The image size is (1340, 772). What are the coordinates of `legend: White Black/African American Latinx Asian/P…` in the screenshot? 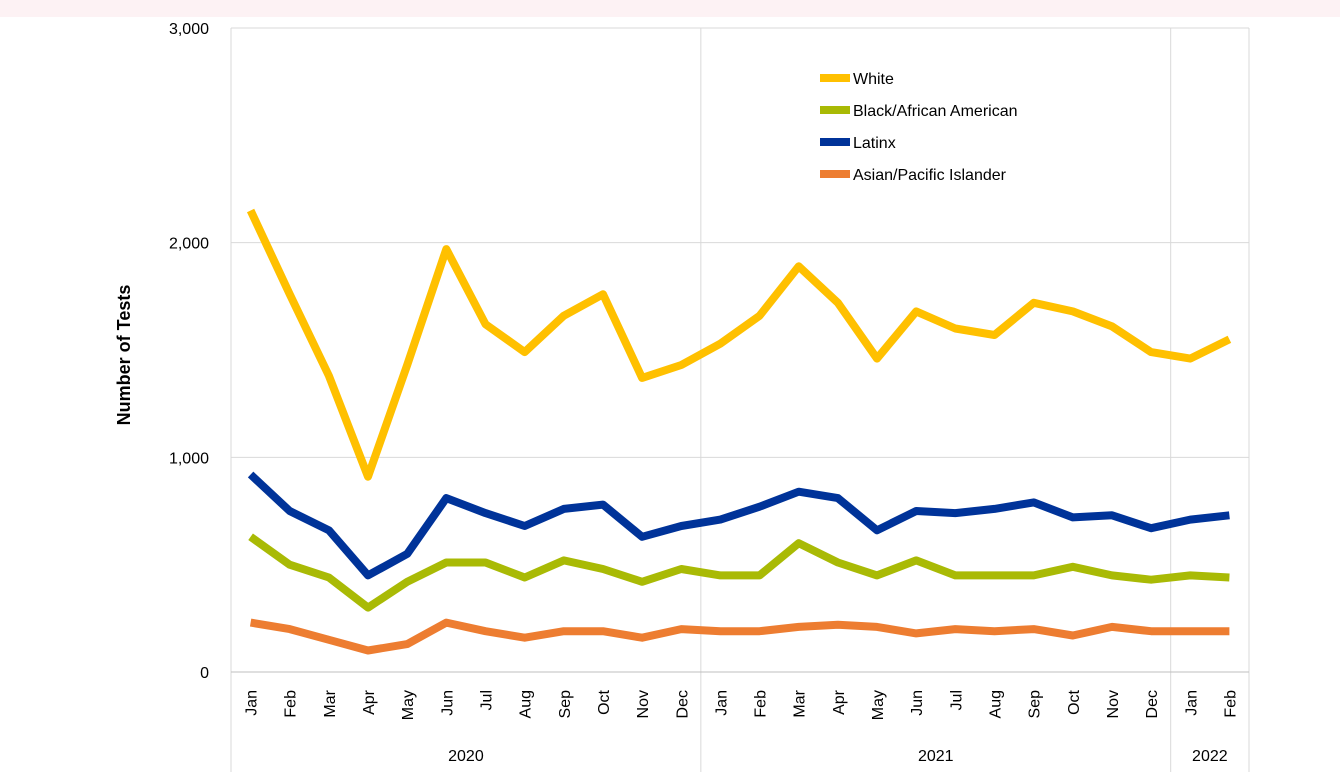 It's located at (919, 127).